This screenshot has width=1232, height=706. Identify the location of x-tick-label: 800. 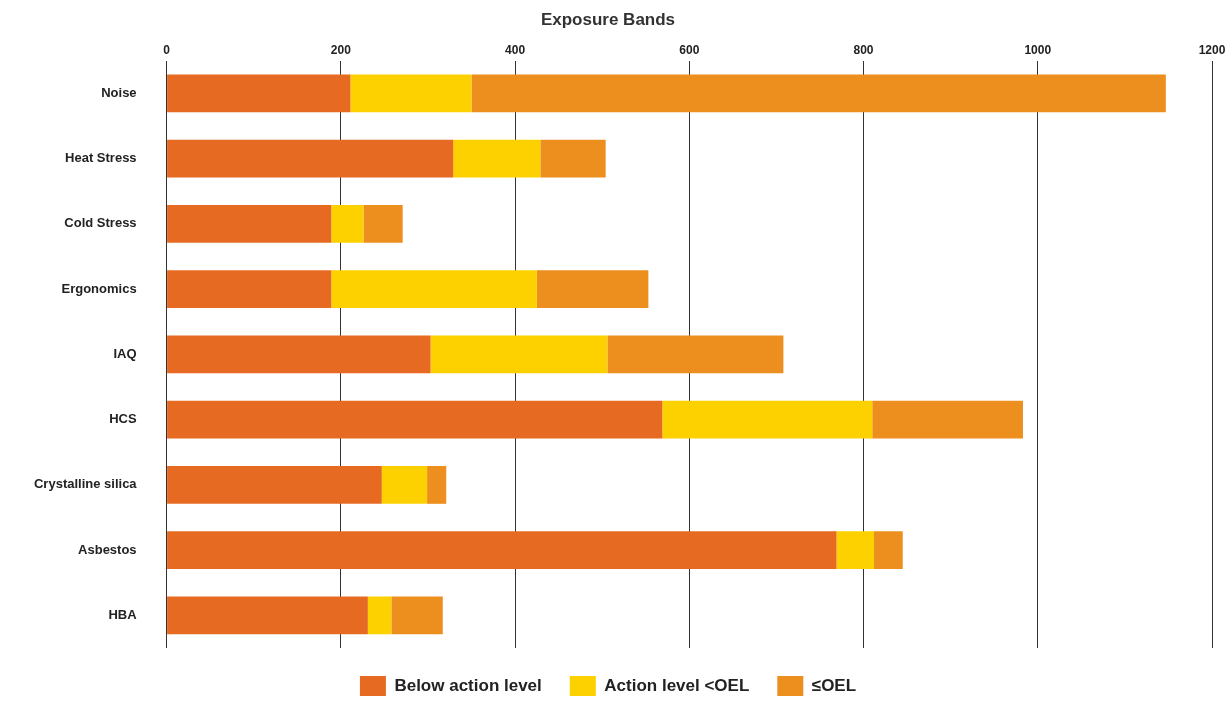
(863, 49).